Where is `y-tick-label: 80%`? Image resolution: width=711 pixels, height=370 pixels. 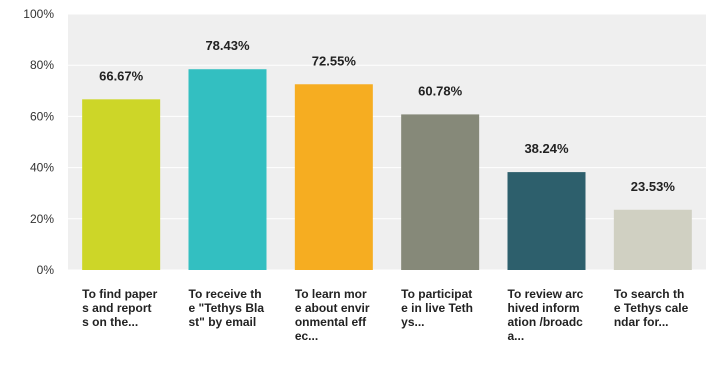
y-tick-label: 80% is located at coordinates (42, 65).